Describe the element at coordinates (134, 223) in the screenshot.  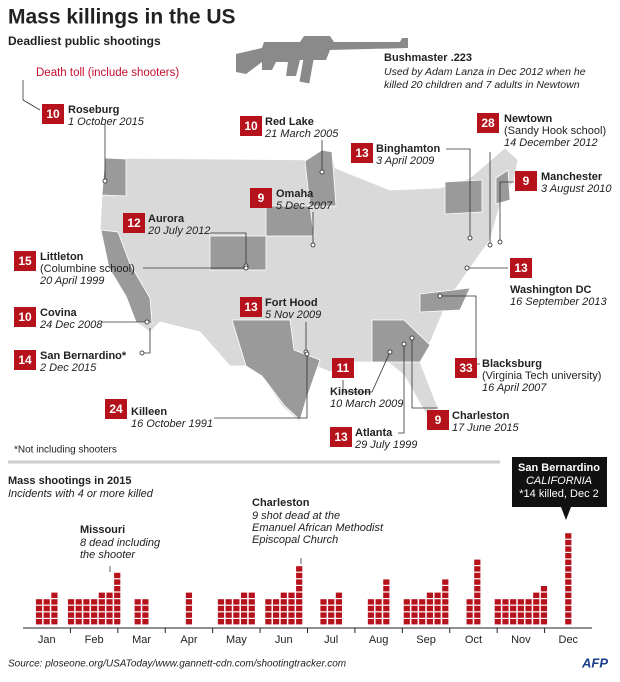
I see `toll-count: 12` at that location.